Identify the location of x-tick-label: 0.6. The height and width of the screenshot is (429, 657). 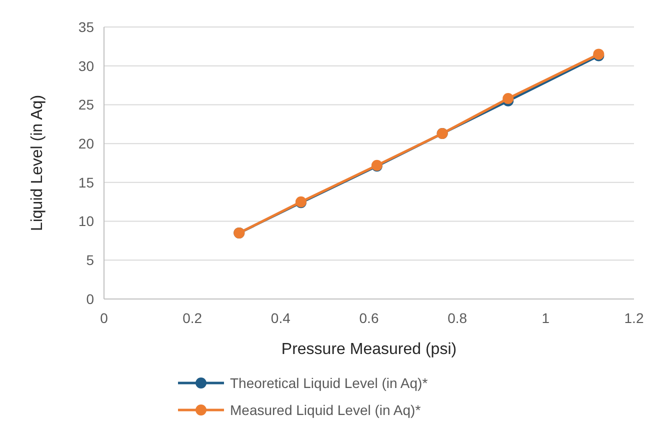
(369, 318).